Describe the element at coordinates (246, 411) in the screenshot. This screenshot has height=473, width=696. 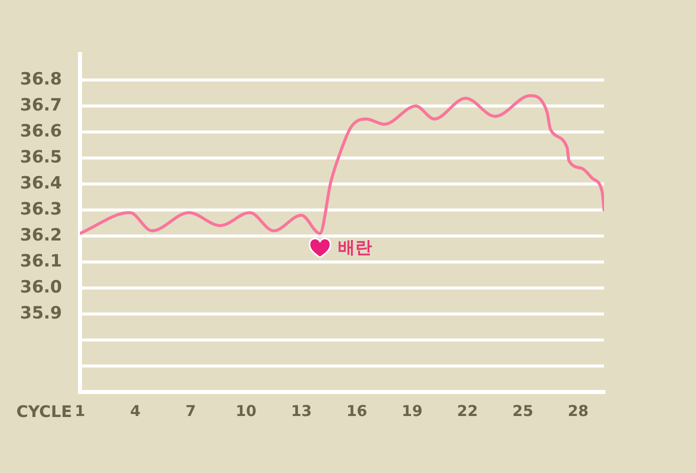
I see `x-tick-label: 10` at that location.